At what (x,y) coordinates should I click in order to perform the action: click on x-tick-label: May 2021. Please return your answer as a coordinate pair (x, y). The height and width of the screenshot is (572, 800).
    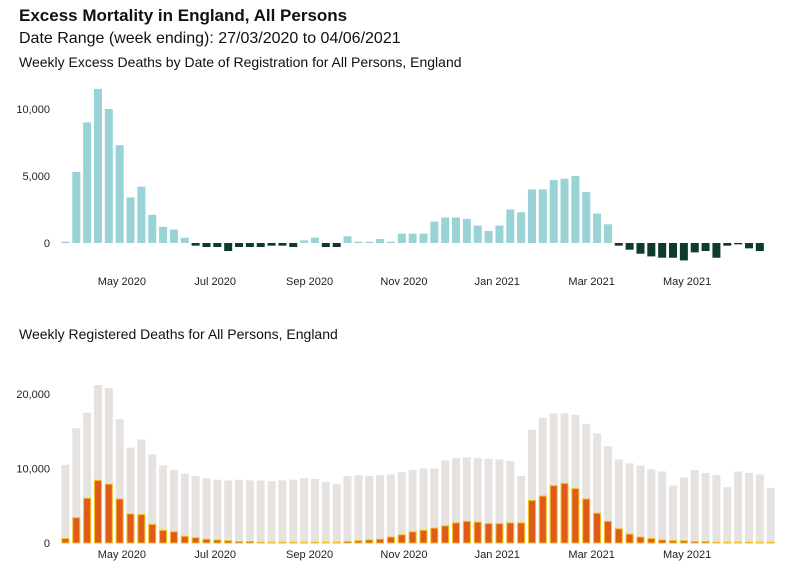
    Looking at the image, I should click on (687, 555).